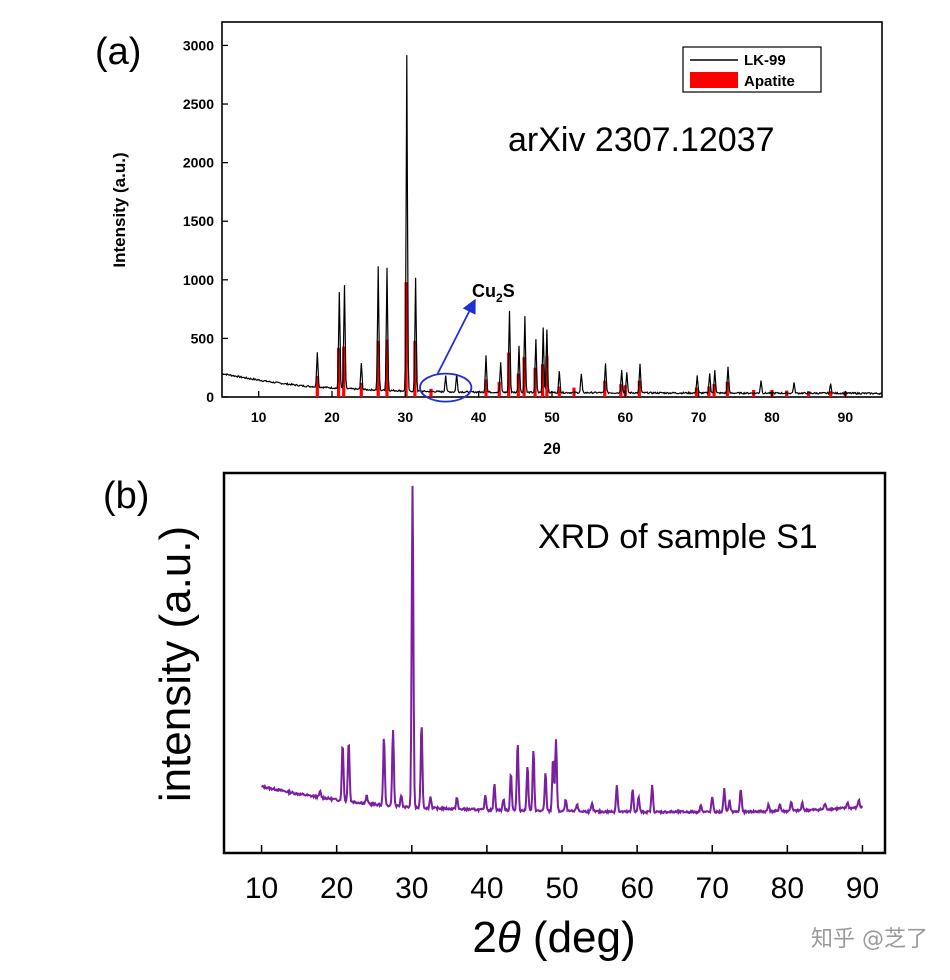 Image resolution: width=950 pixels, height=980 pixels. I want to click on a-y-tick-label-0: 0, so click(210, 397).